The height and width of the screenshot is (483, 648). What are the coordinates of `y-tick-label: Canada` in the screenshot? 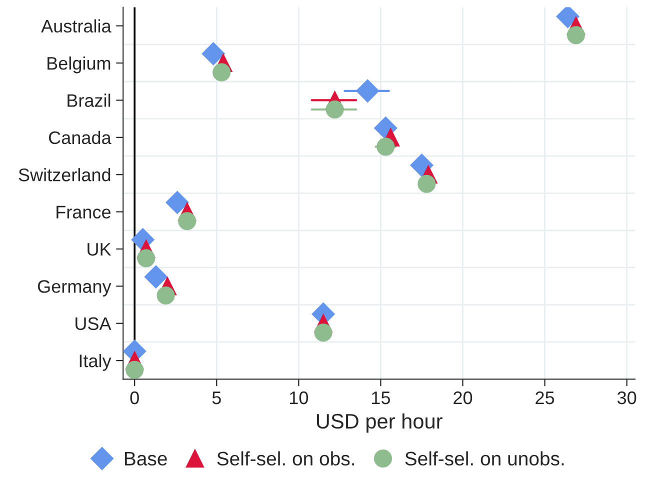 It's located at (80, 137).